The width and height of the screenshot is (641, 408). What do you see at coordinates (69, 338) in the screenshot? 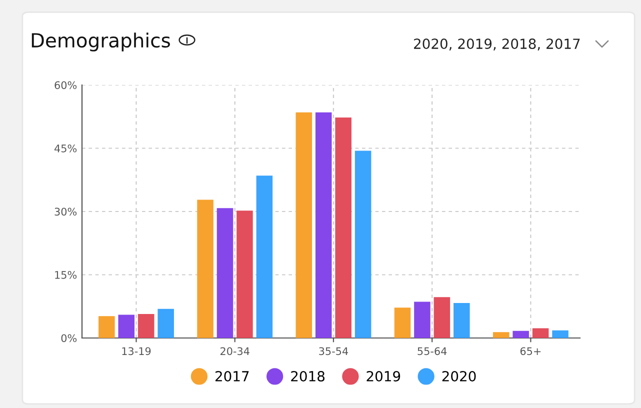
I see `y-tick-label: 0%` at bounding box center [69, 338].